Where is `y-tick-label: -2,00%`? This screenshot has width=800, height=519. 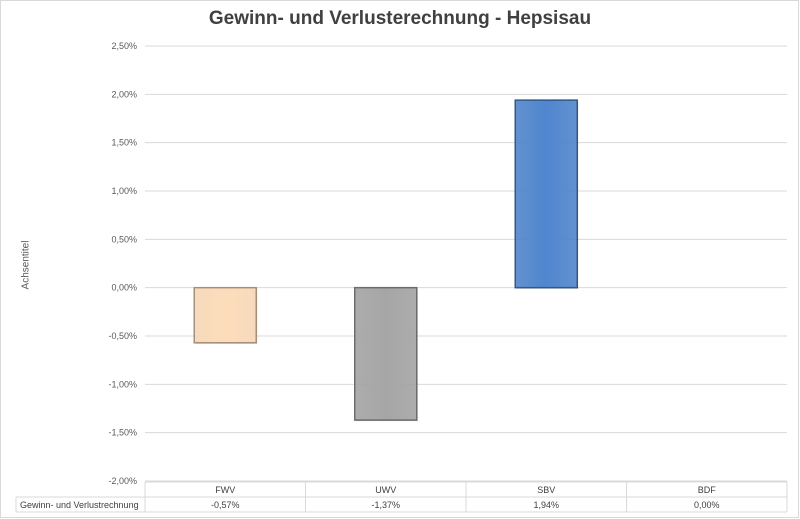
y-tick-label: -2,00% is located at coordinates (122, 481).